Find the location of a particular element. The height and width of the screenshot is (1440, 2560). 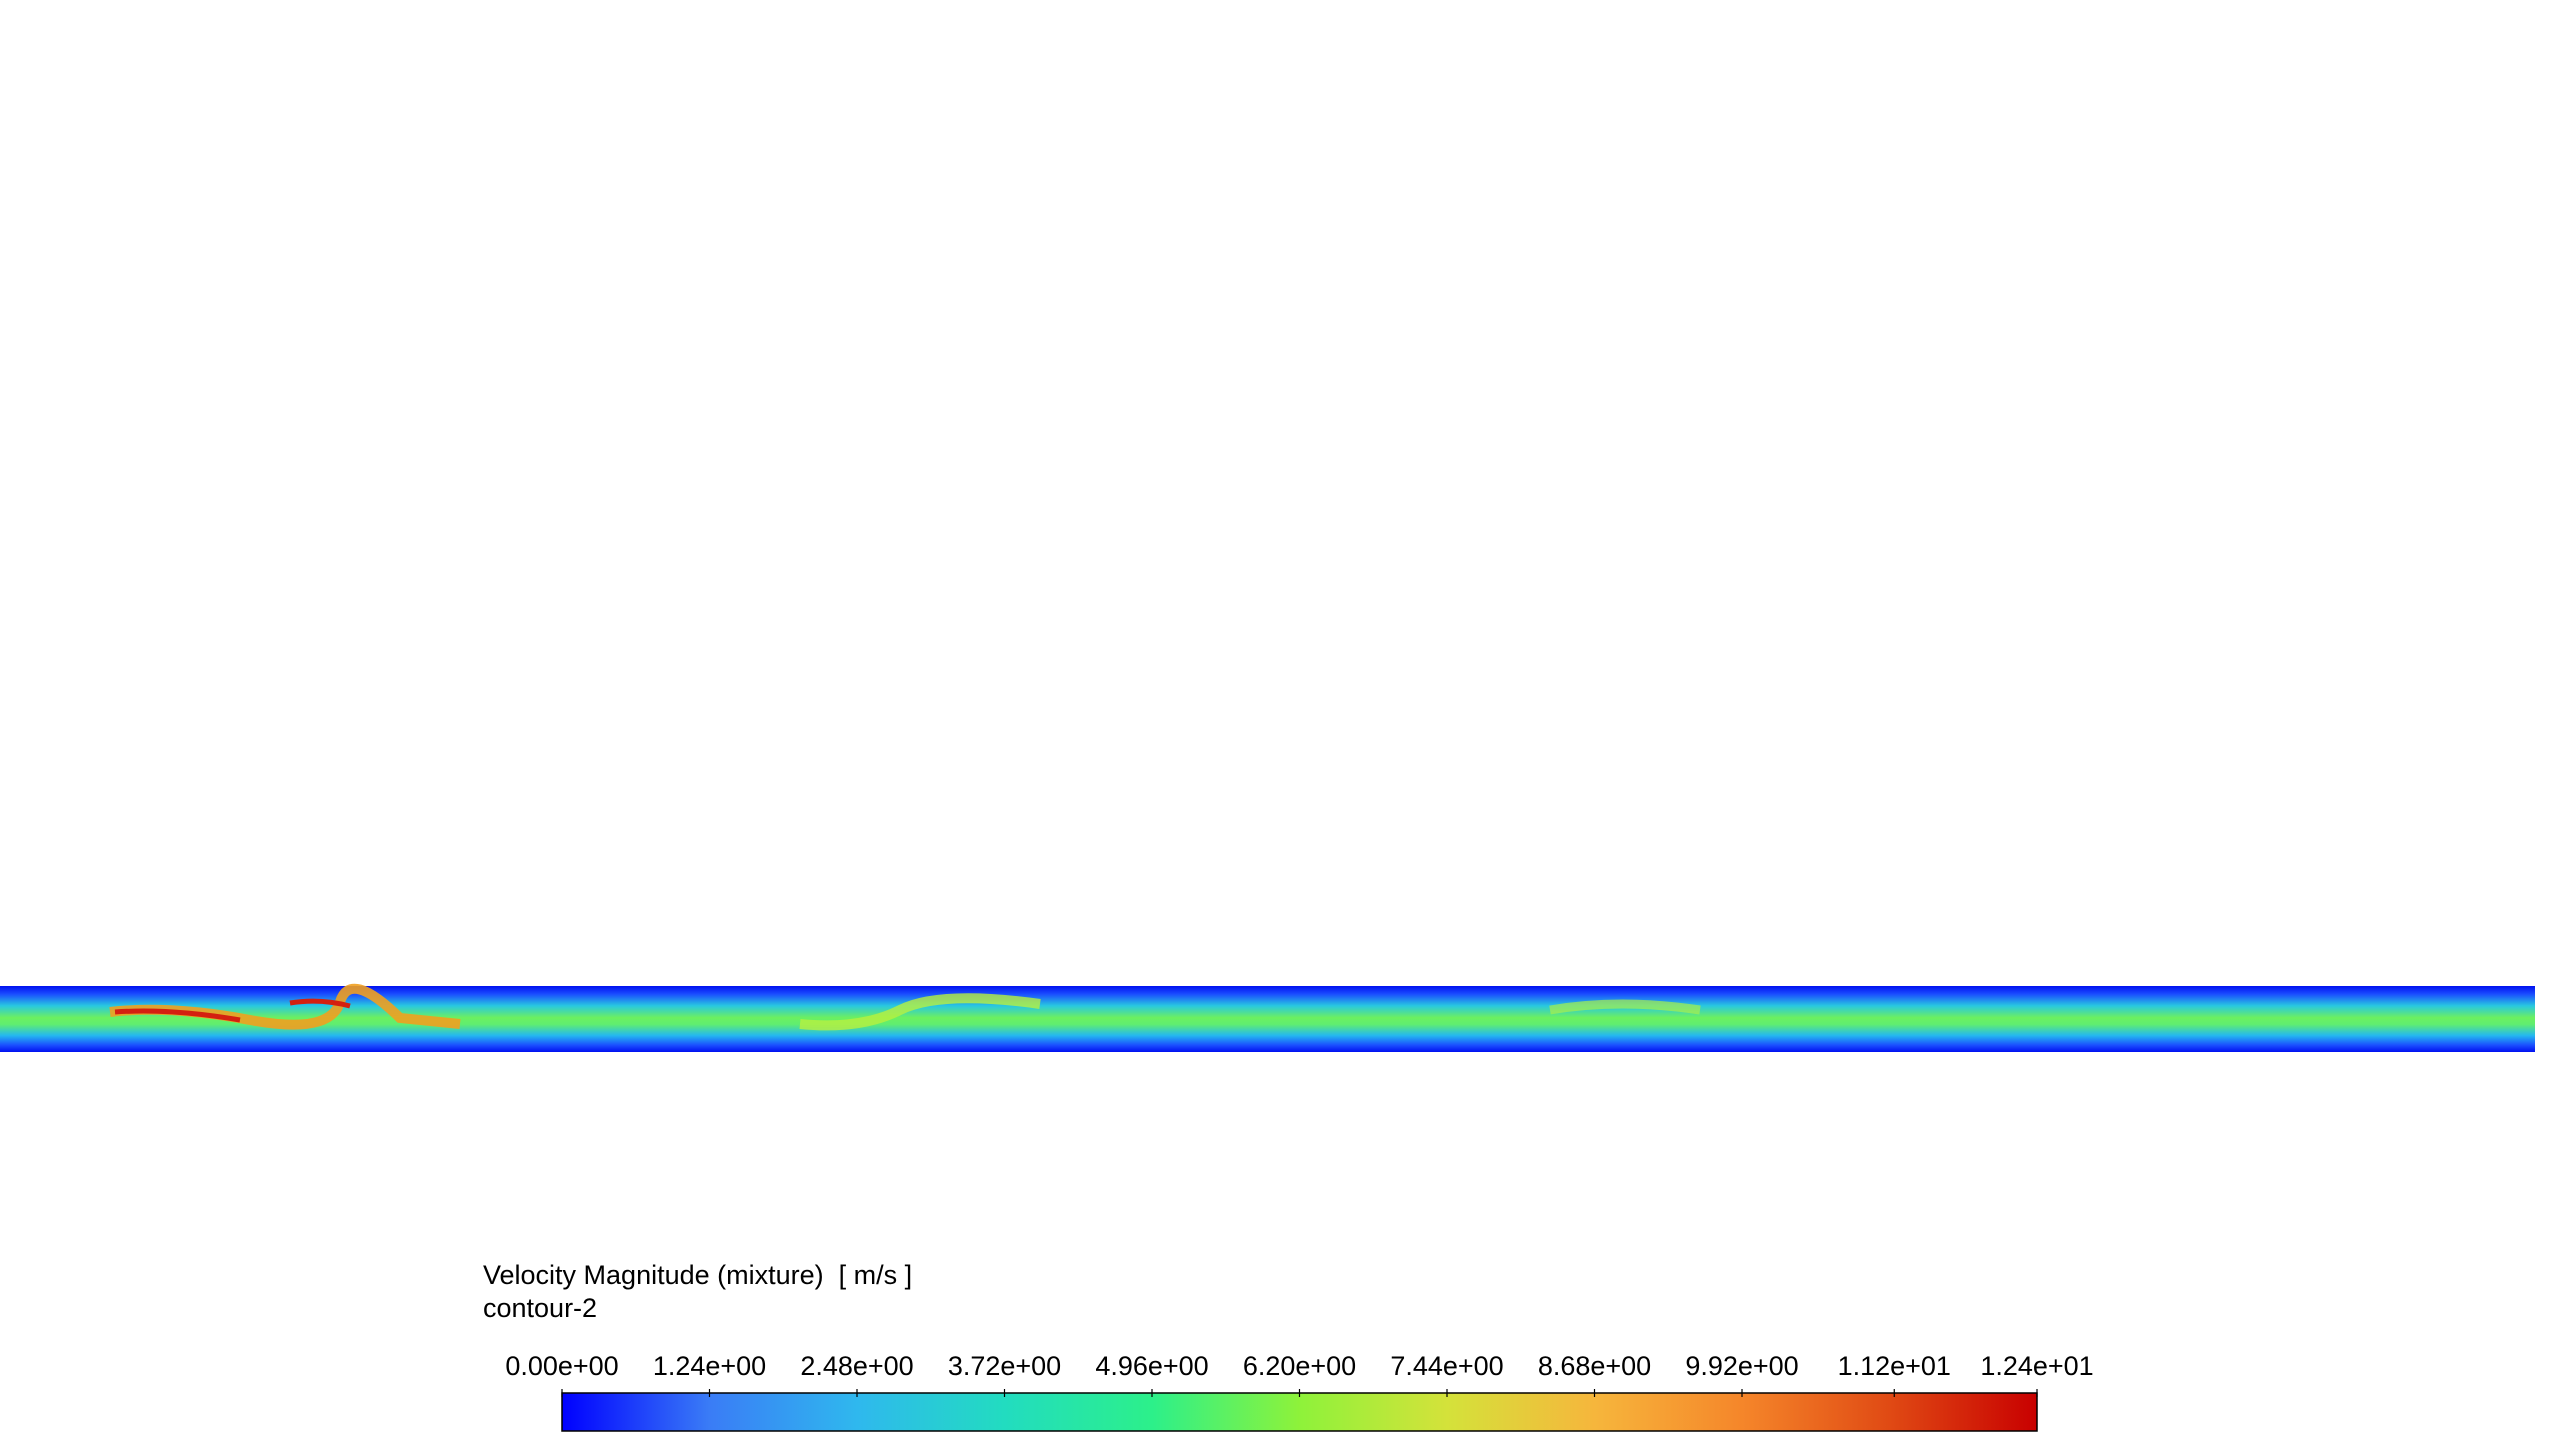

tick-label: 6.20e+00 is located at coordinates (1299, 1366).